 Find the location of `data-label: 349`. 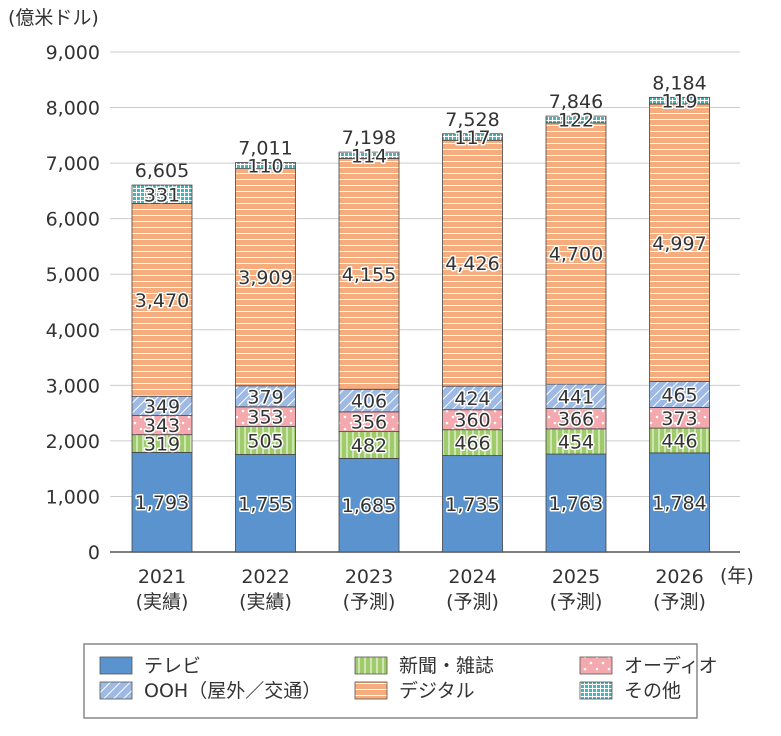

data-label: 349 is located at coordinates (162, 407).